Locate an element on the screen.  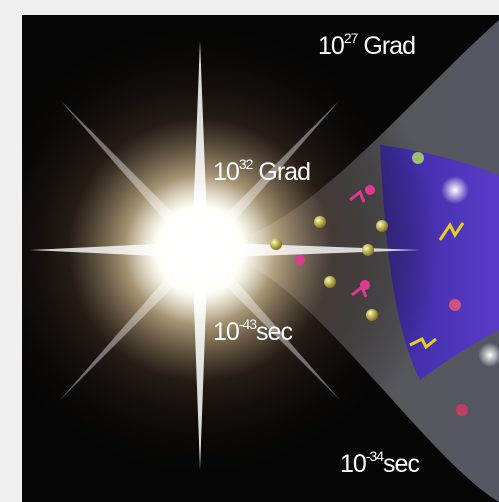
label: 10-43sec is located at coordinates (252, 331).